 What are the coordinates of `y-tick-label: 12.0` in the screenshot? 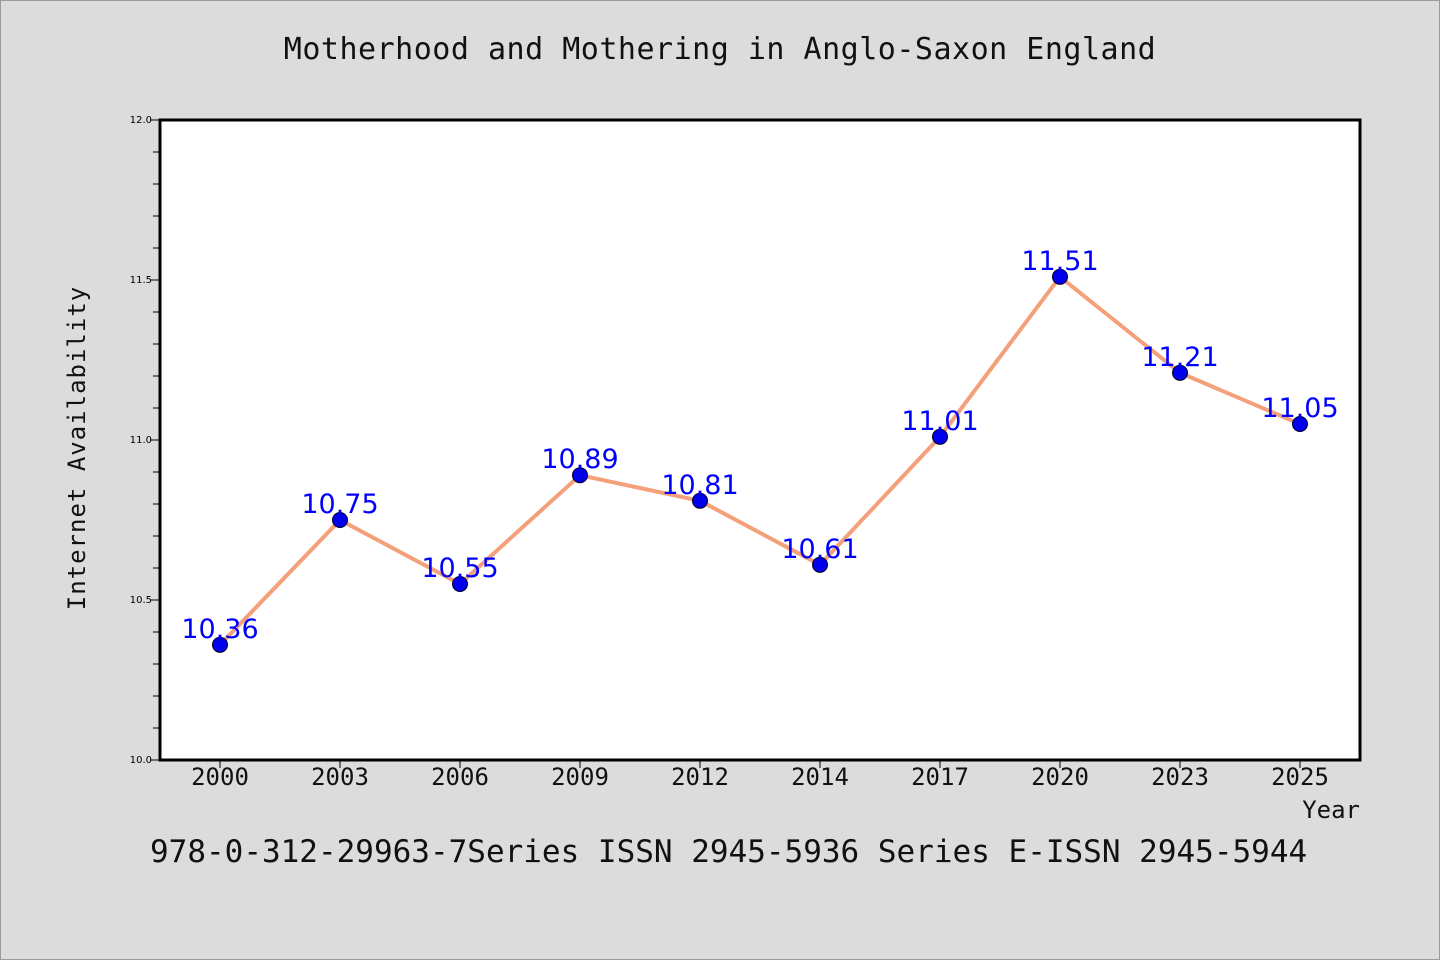 It's located at (141, 120).